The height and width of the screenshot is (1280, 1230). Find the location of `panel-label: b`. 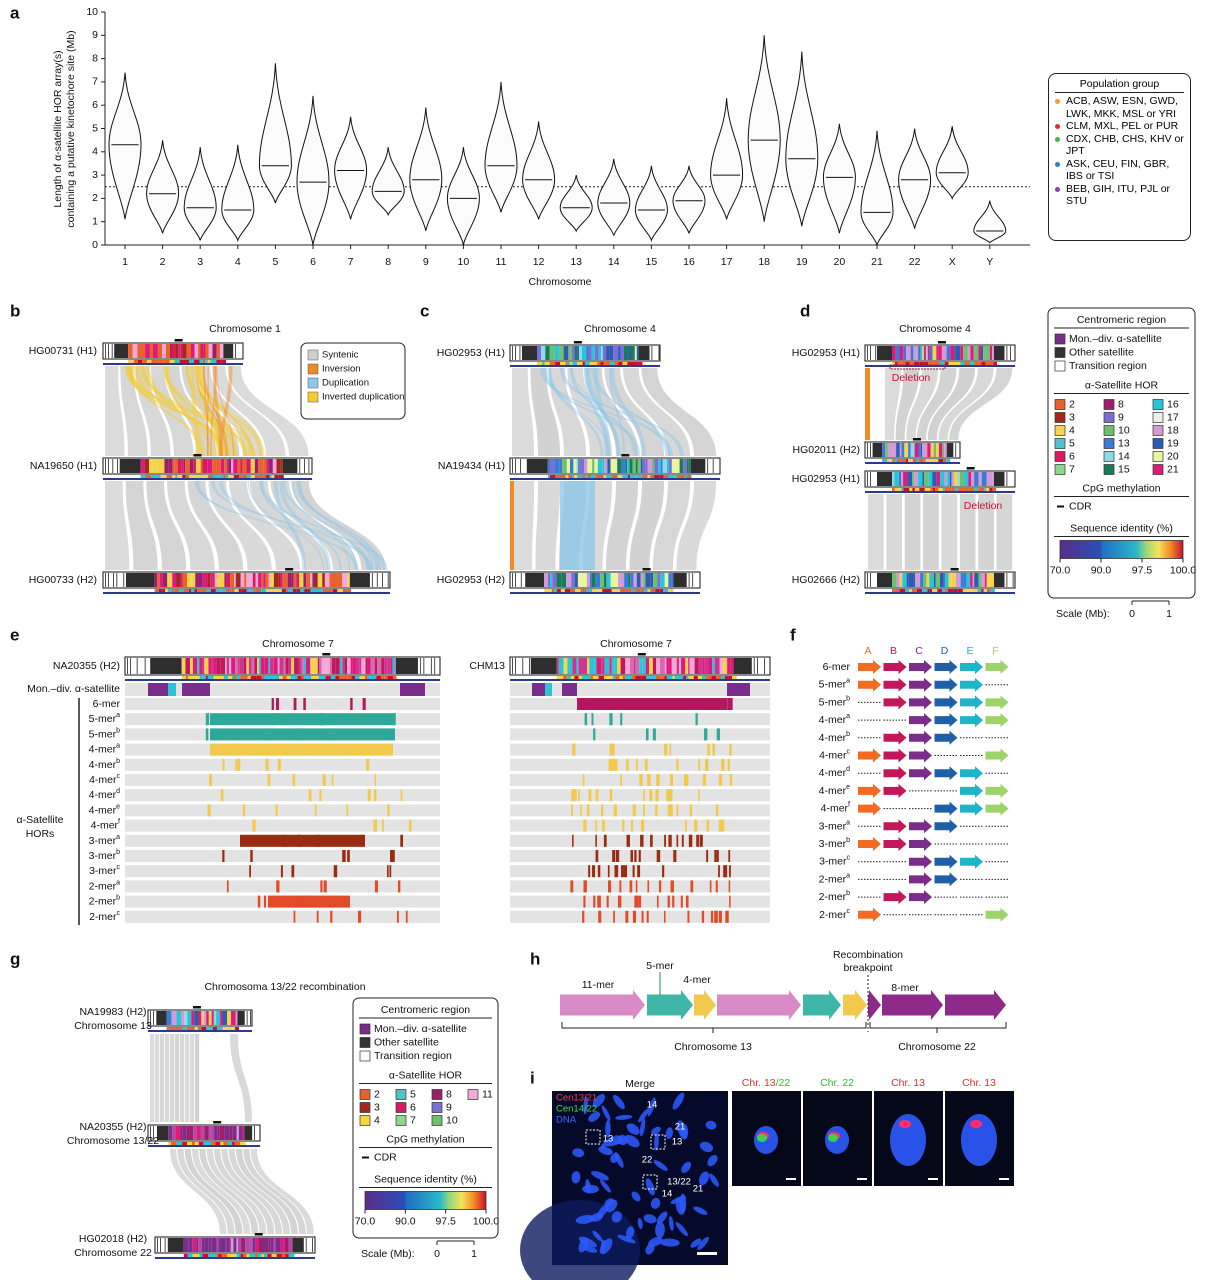

panel-label: b is located at coordinates (15, 310).